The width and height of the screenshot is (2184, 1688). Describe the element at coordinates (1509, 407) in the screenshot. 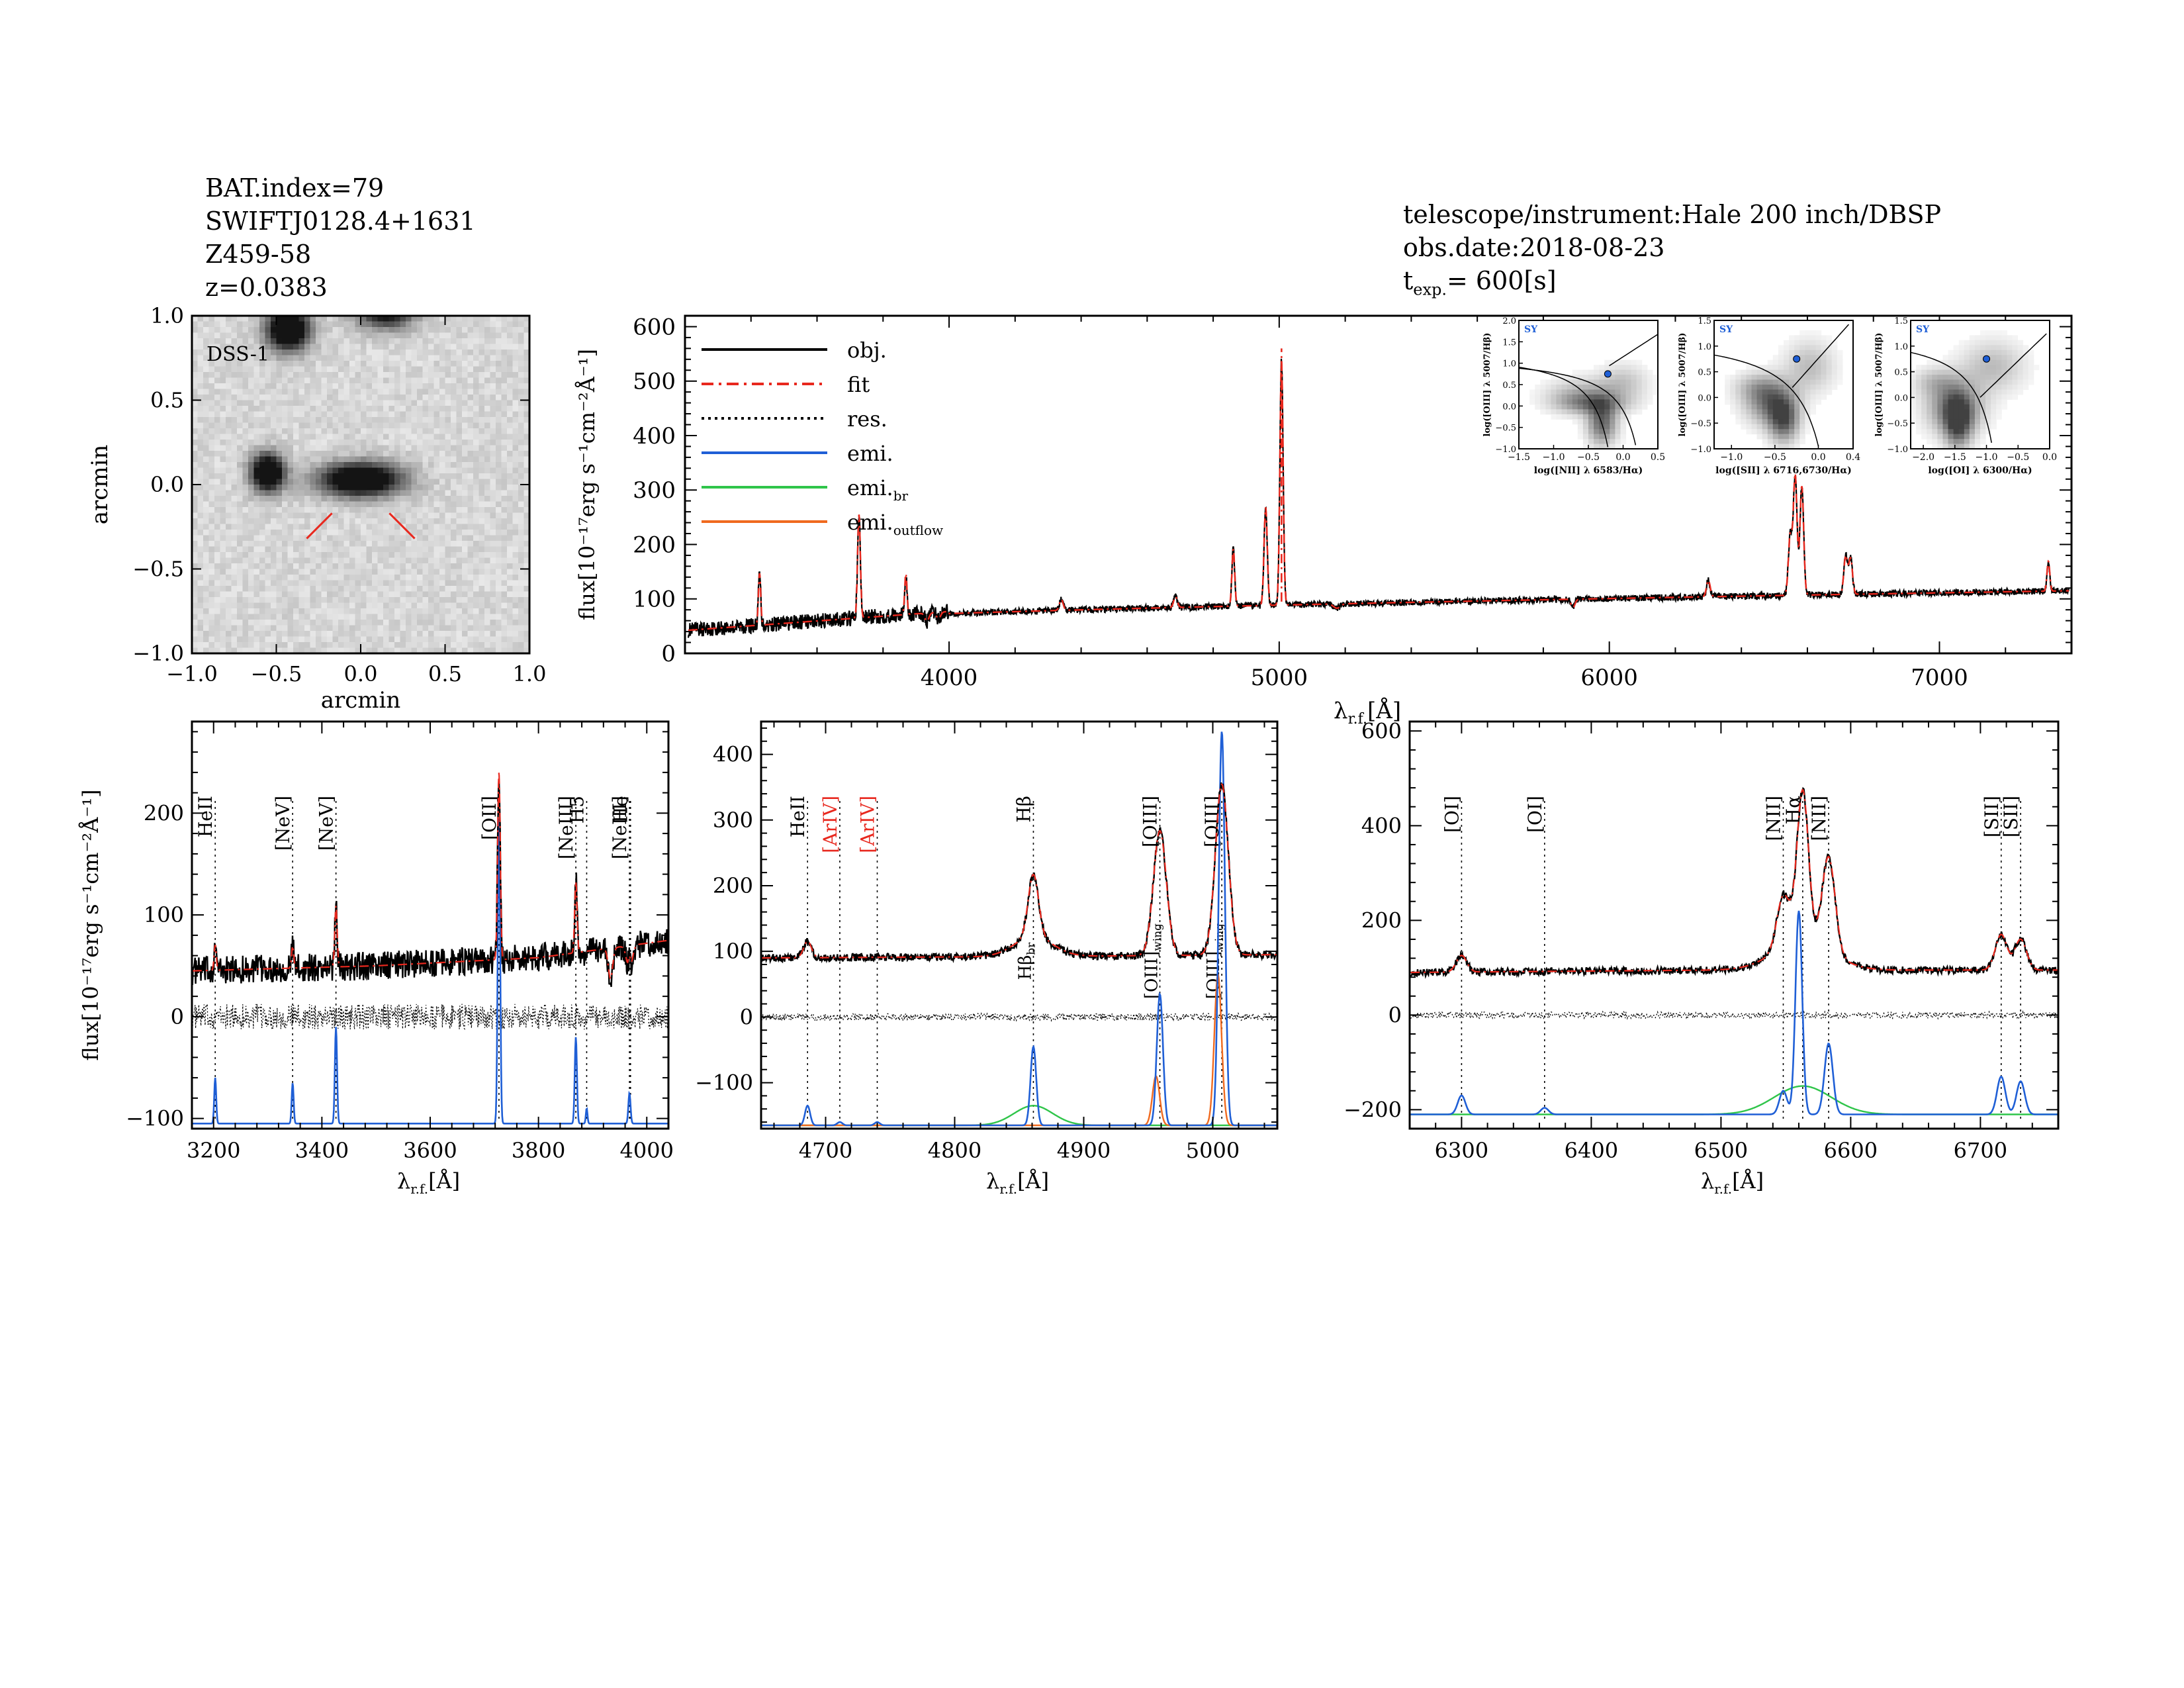

I see `bpt-ytick-label: 0.0` at that location.